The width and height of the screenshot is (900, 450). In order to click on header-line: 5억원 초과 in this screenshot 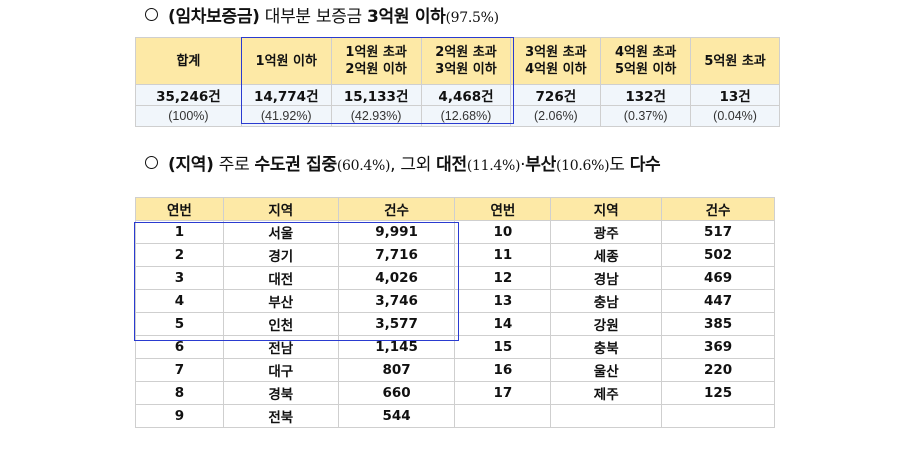, I will do `click(735, 61)`.